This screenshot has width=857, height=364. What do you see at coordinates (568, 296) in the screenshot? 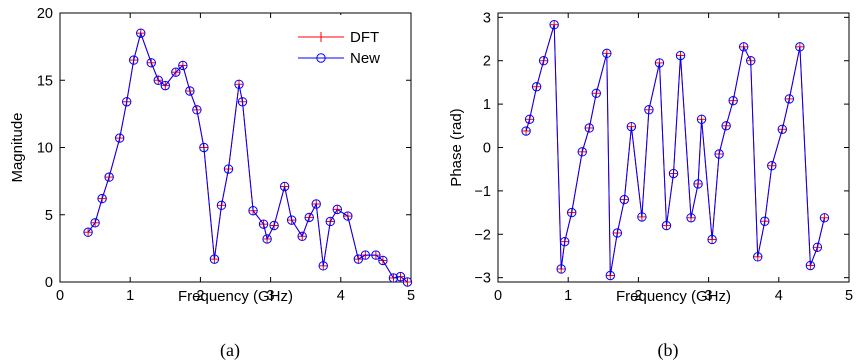
I see `phase-x-tick-label: 1` at bounding box center [568, 296].